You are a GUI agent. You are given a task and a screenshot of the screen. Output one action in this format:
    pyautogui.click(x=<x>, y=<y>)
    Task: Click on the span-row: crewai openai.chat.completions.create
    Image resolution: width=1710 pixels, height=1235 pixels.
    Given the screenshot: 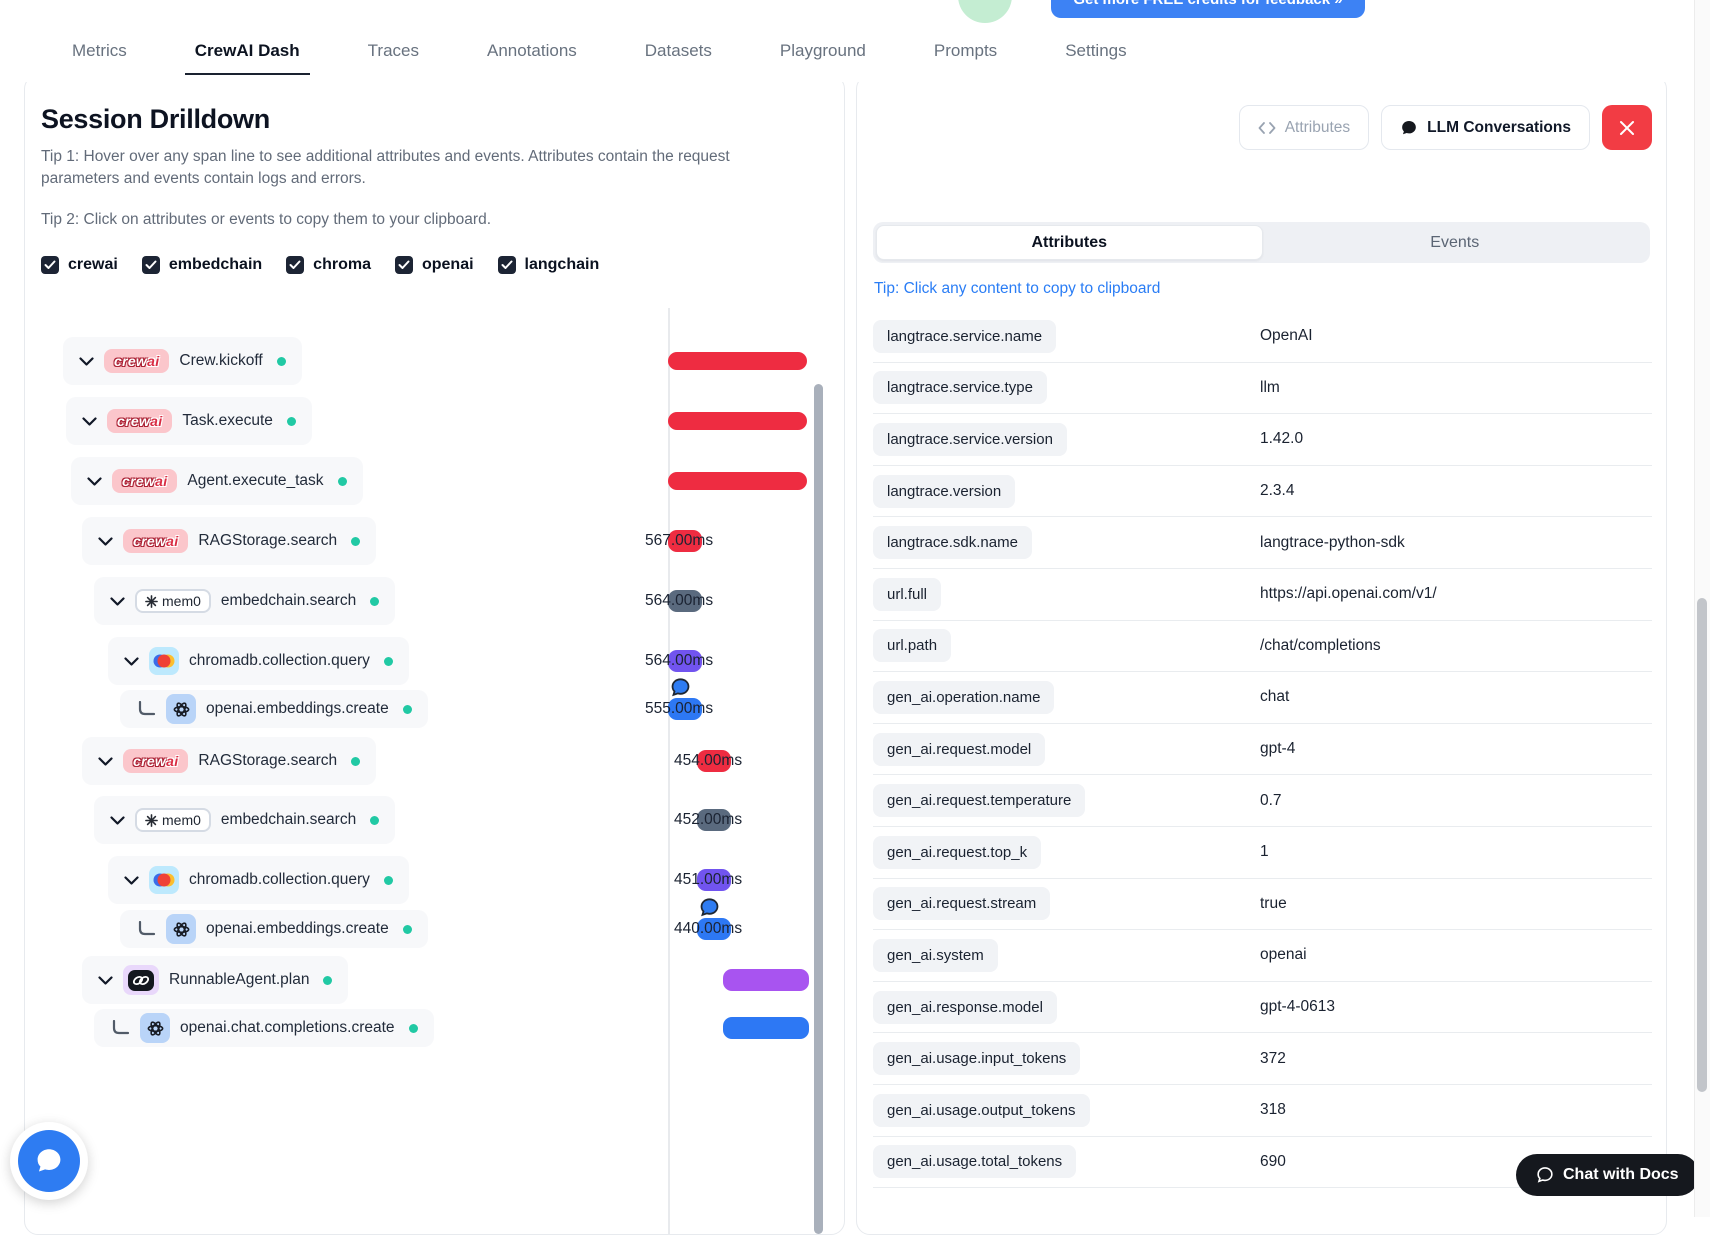 What is the action you would take?
    pyautogui.click(x=434, y=1028)
    